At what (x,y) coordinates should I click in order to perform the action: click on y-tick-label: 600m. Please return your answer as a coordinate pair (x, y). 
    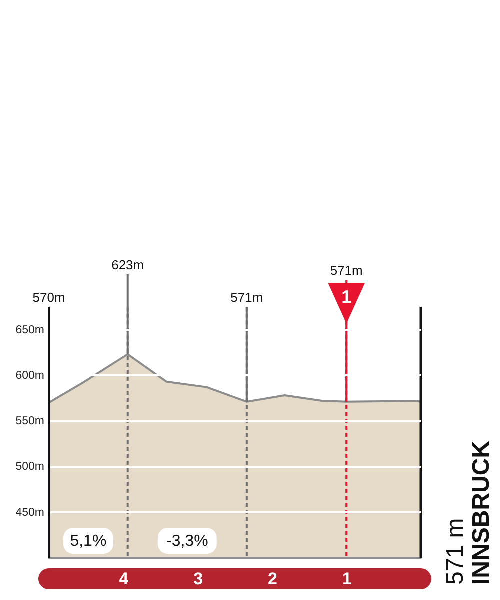
    Looking at the image, I should click on (30, 376).